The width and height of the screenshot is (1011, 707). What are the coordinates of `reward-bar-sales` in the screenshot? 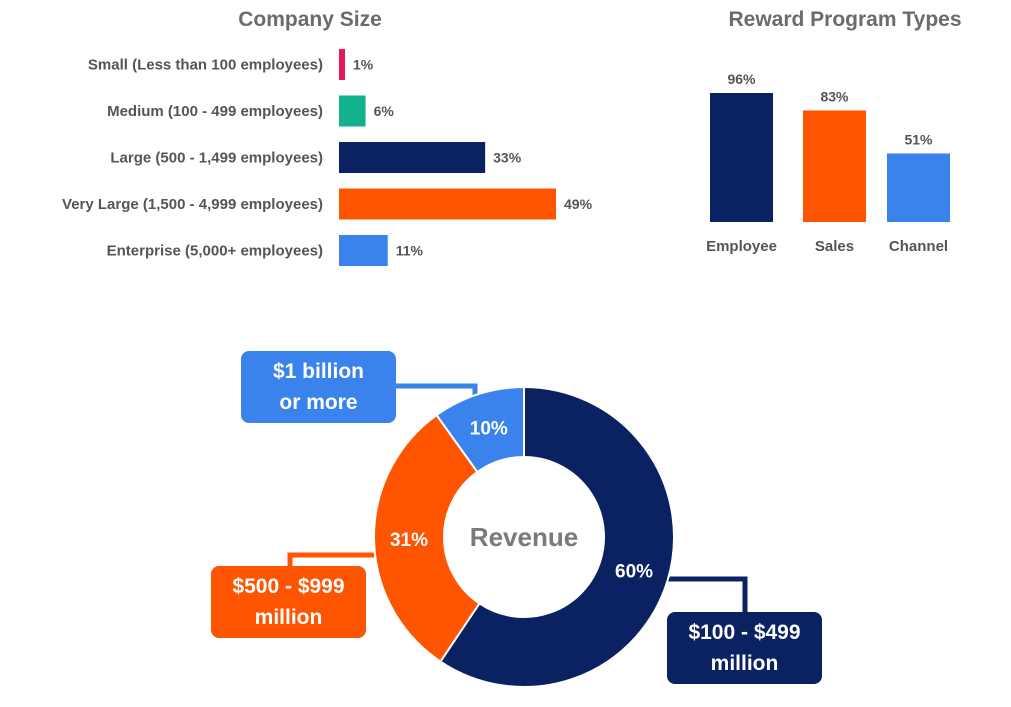 It's located at (834, 166).